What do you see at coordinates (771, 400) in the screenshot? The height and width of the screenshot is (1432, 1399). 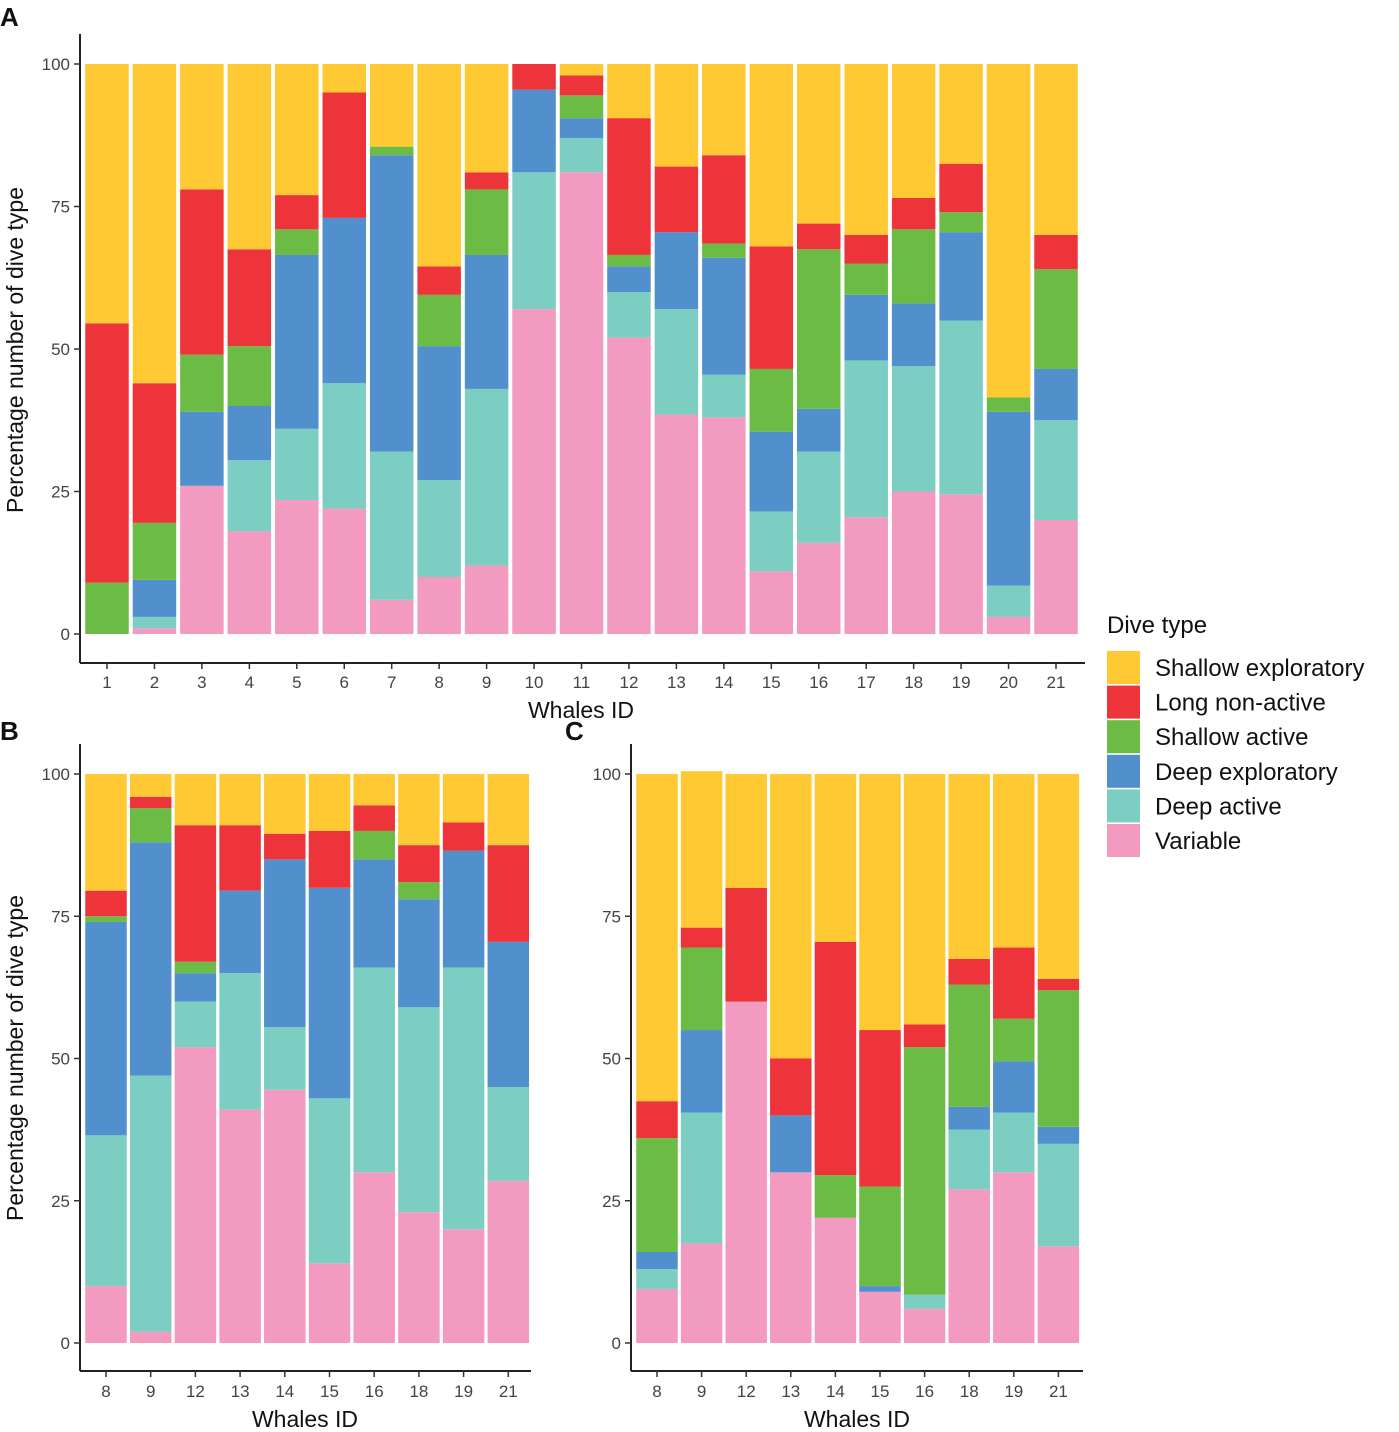 I see `bar-a-whale-15-shallow-active` at bounding box center [771, 400].